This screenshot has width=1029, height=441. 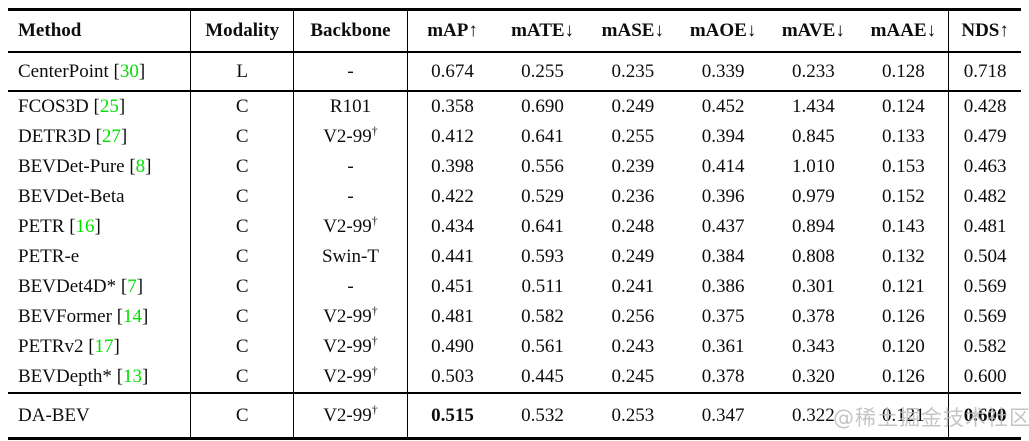 What do you see at coordinates (452, 227) in the screenshot?
I see `cell-map: 0.434` at bounding box center [452, 227].